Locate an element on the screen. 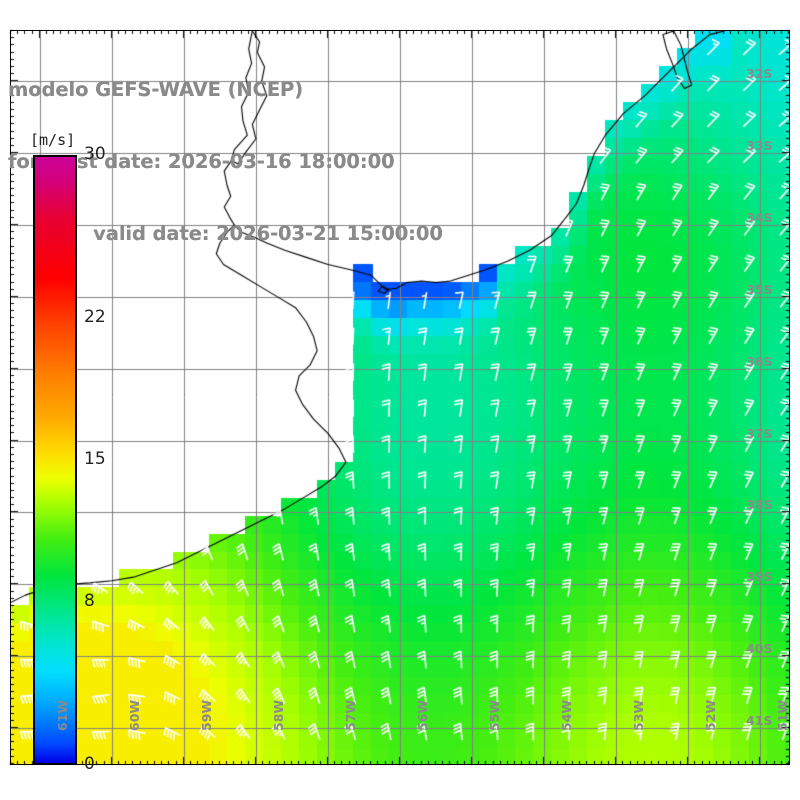  lat-label-34S: 34S is located at coordinates (759, 218).